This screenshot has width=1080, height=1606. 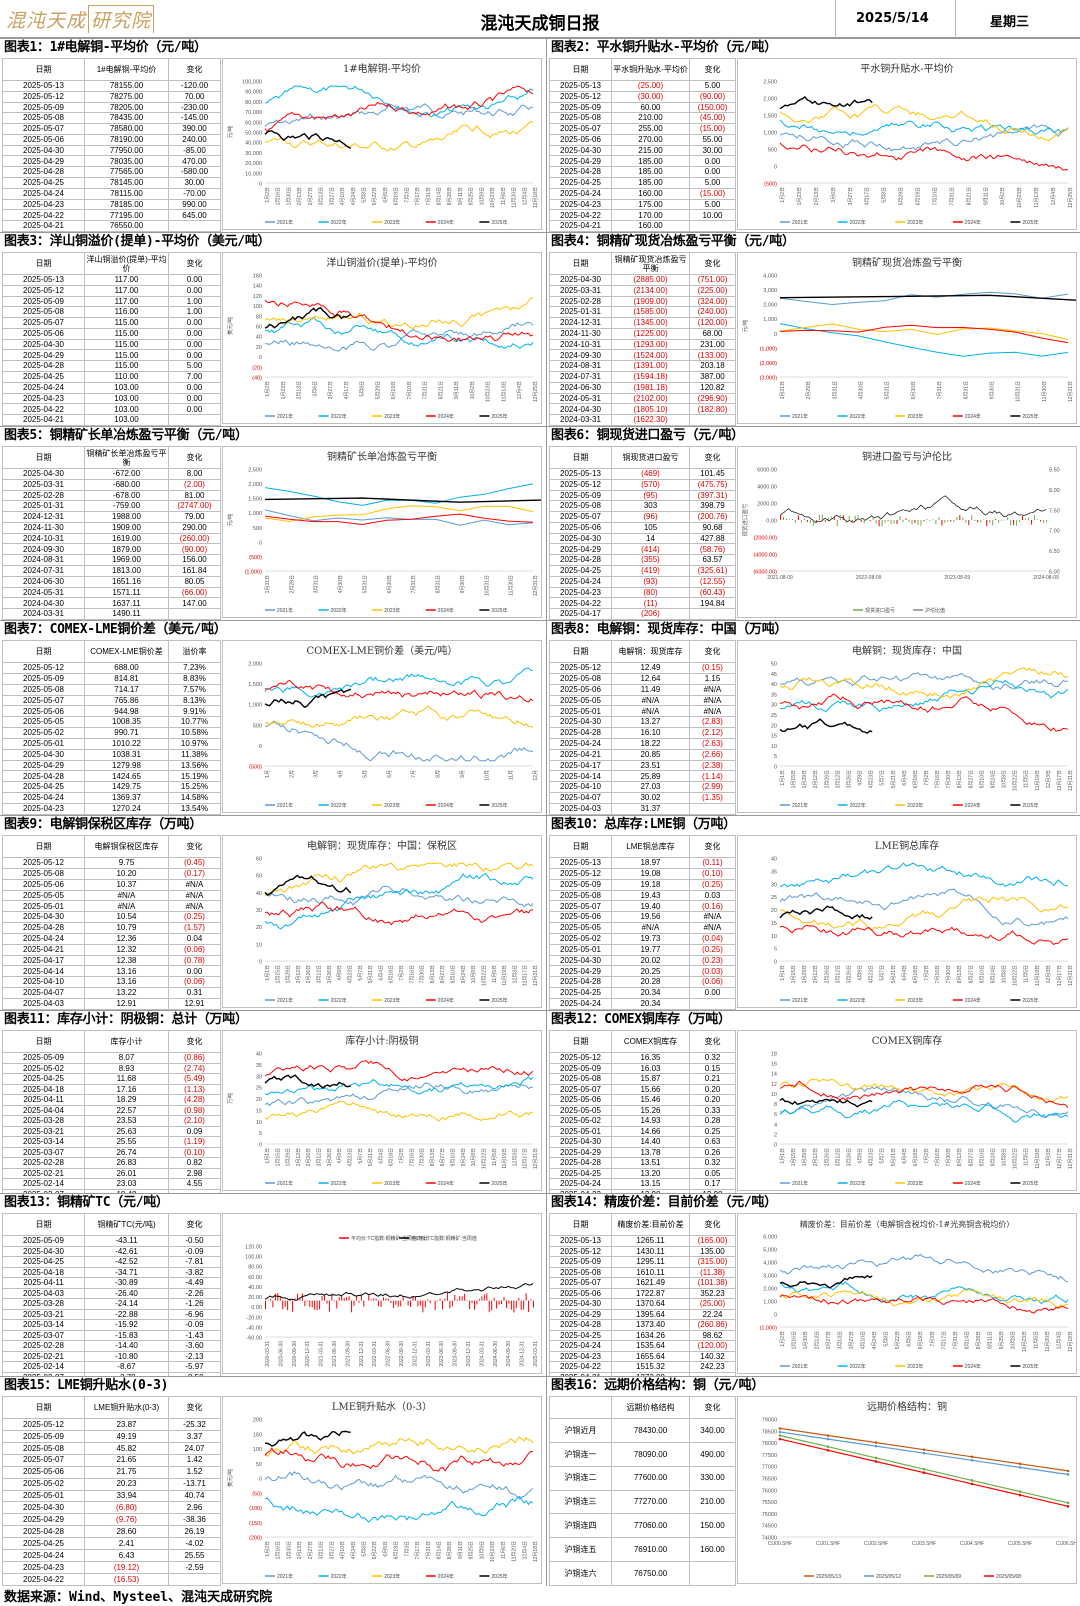 I want to click on table-cell: 10.58%, so click(x=194, y=733).